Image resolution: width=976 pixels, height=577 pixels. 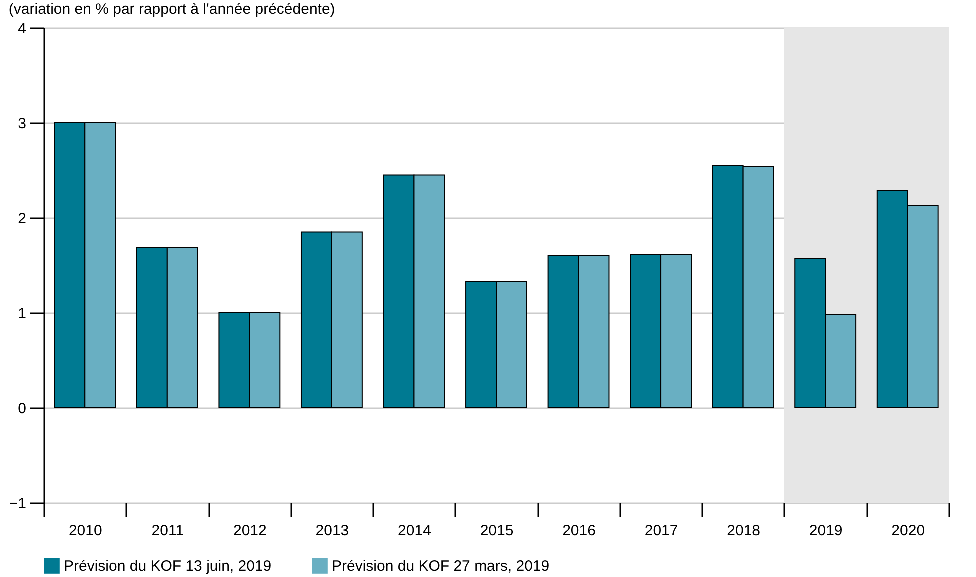 I want to click on y-tick-label: 2, so click(x=22, y=219).